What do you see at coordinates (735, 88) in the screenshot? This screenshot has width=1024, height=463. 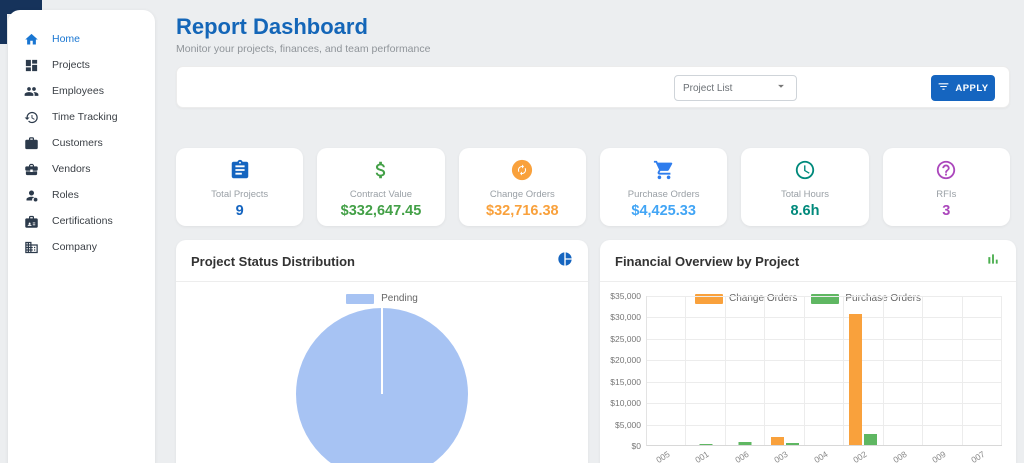 I see `project-list-dropdown: Project List` at bounding box center [735, 88].